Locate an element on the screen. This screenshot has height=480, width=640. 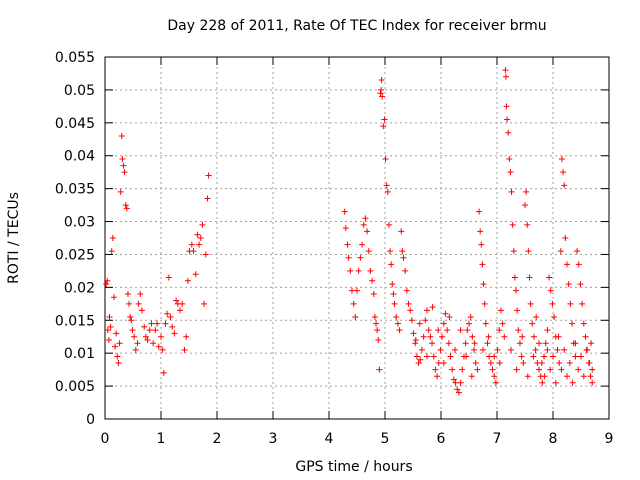
x-tick-label: 8 is located at coordinates (553, 439).